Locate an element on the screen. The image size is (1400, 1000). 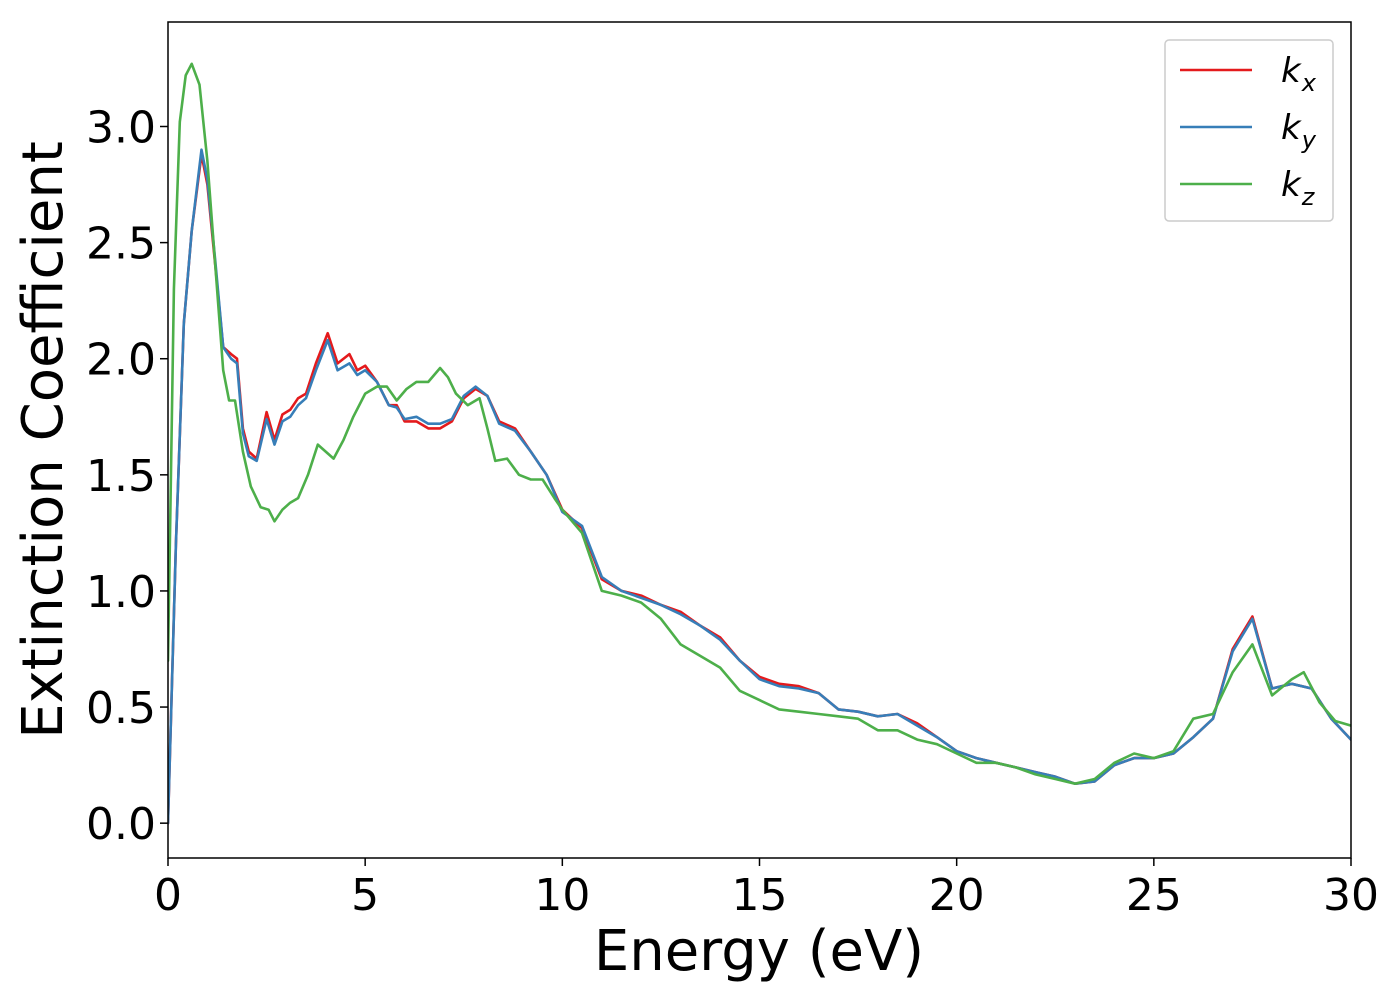
x-tick-label: 15 is located at coordinates (760, 895).